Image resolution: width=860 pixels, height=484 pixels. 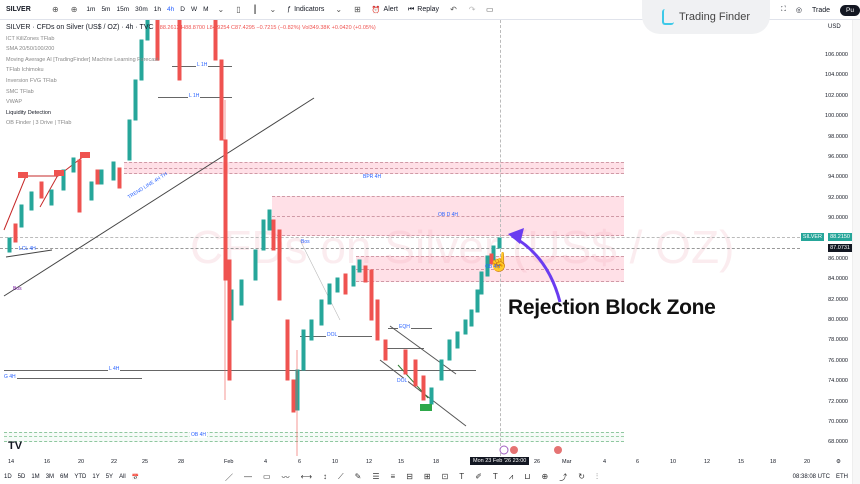 I want to click on goto-date-icon: 📅, so click(x=135, y=477).